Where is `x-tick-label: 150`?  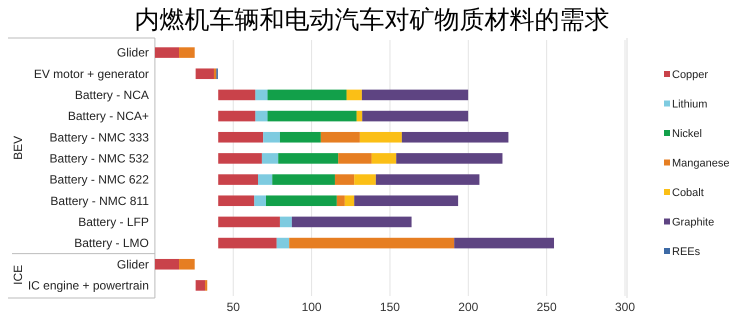 x-tick-label: 150 is located at coordinates (390, 307).